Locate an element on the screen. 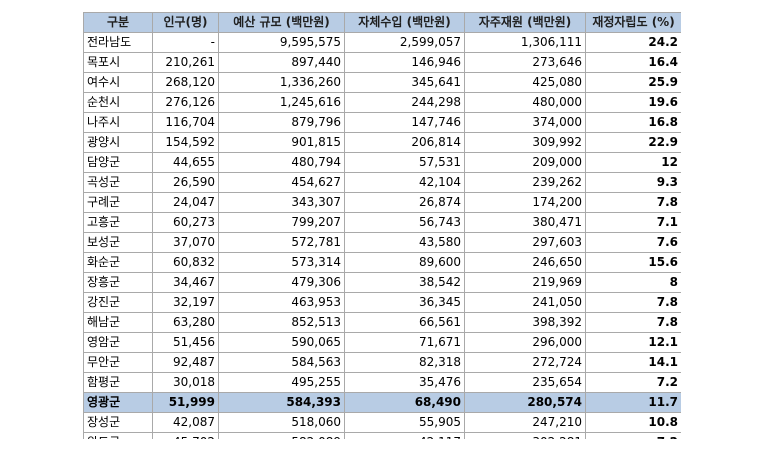 This screenshot has height=450, width=760. fiscal-independence-cell: 12 is located at coordinates (633, 162).